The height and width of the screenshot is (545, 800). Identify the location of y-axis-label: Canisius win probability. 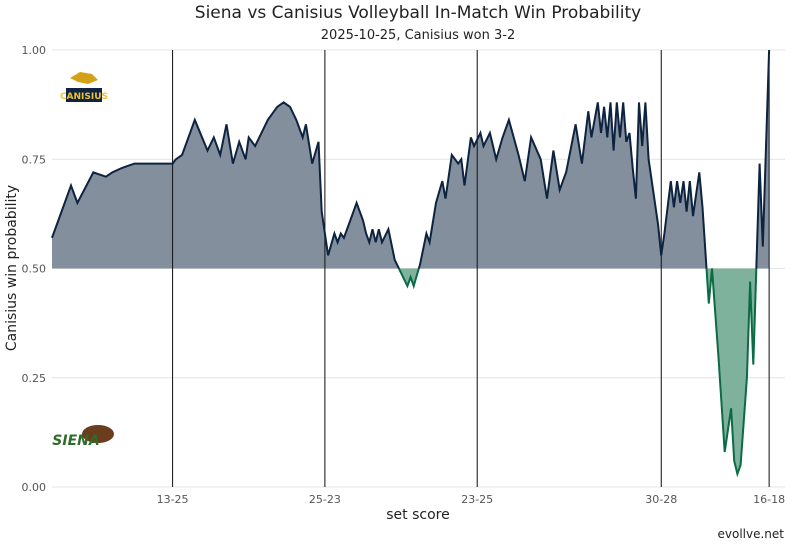
(12, 268).